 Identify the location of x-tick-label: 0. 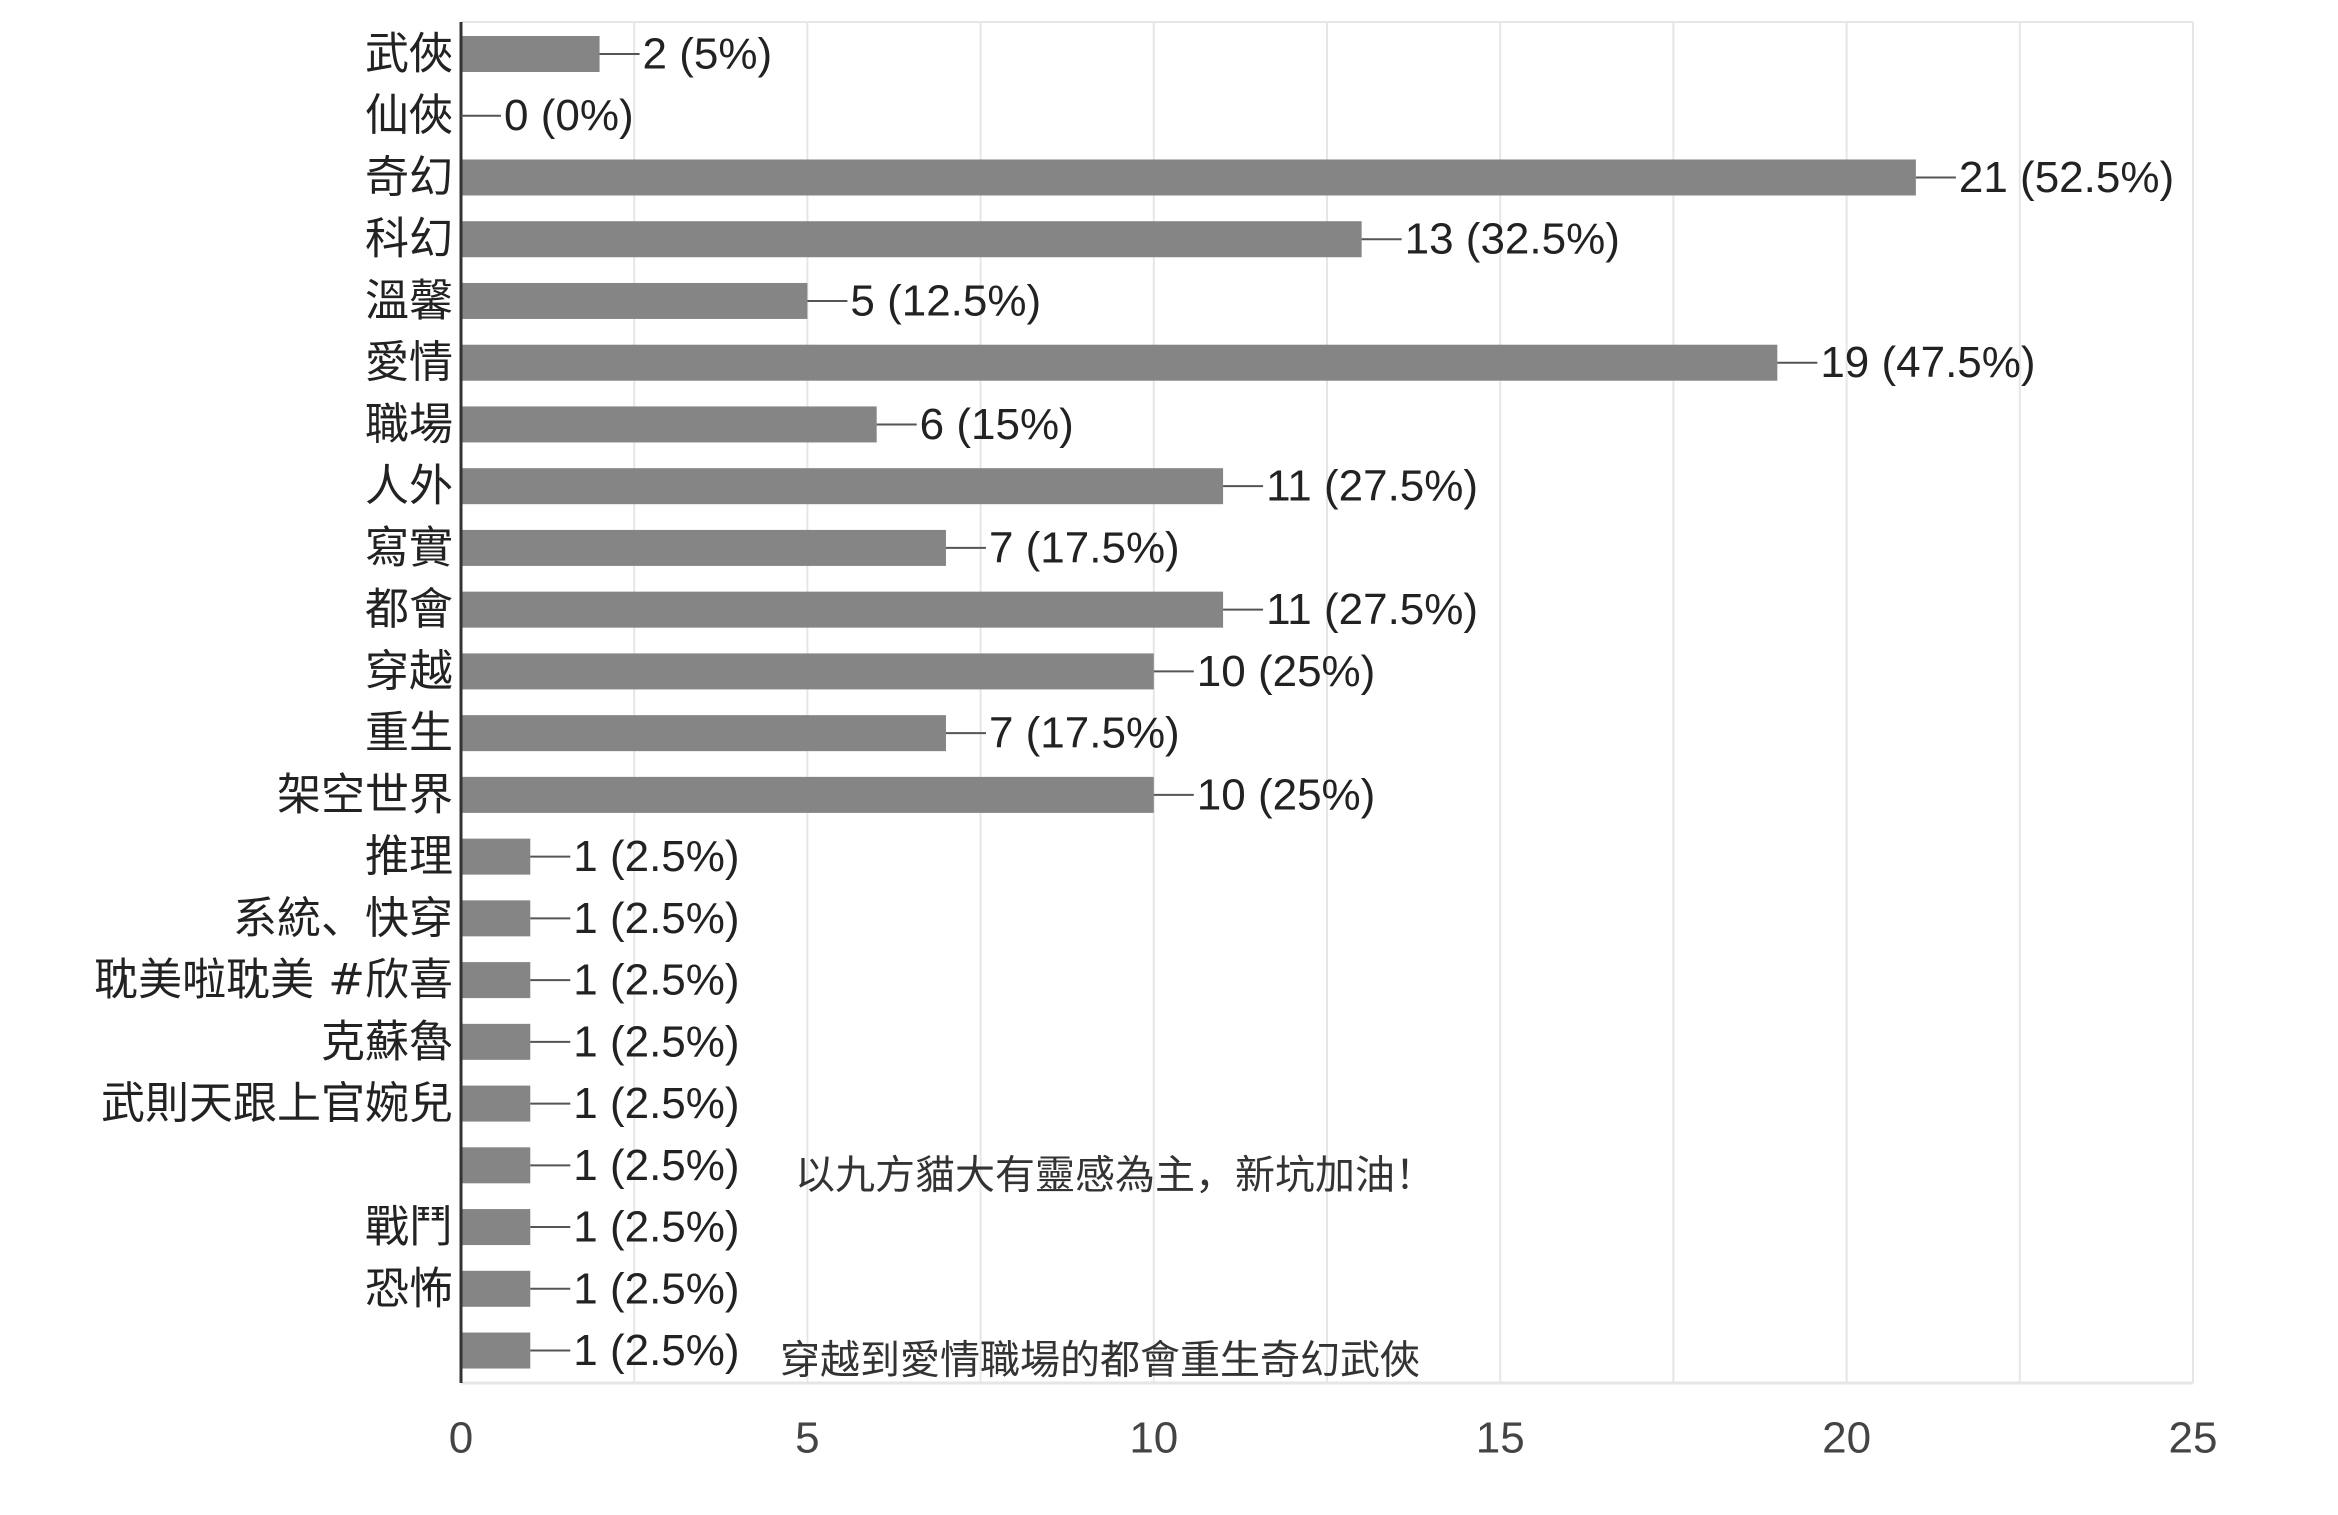
(461, 1438).